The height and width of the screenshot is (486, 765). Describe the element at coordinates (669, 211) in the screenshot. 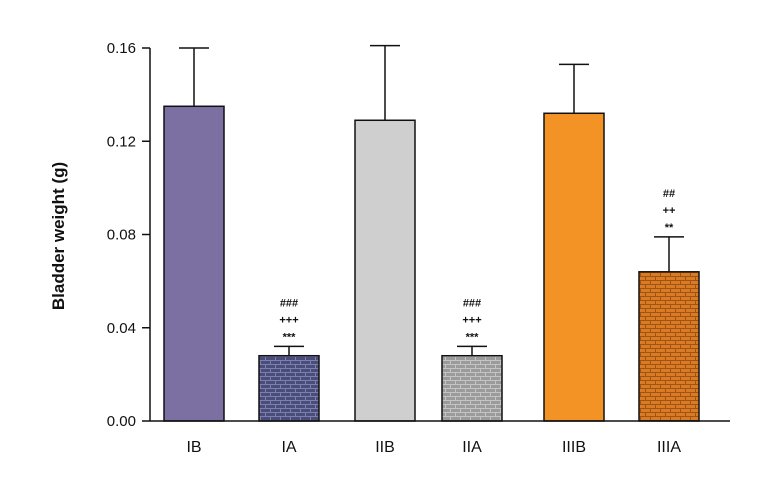

I see `significance-mark: ++` at that location.